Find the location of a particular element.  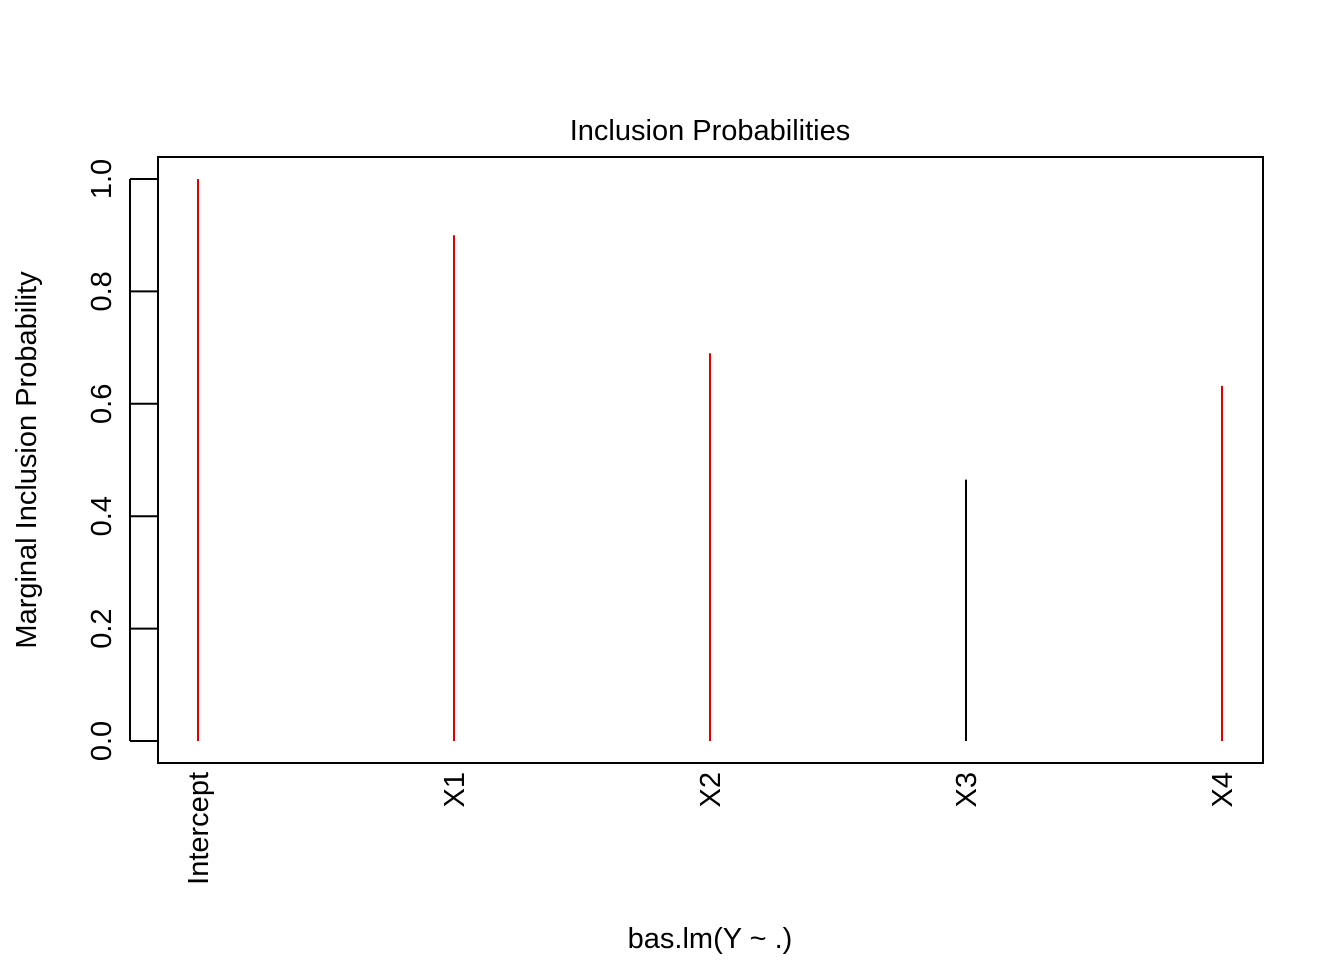

y-tick-label: 0.2 is located at coordinates (102, 628).